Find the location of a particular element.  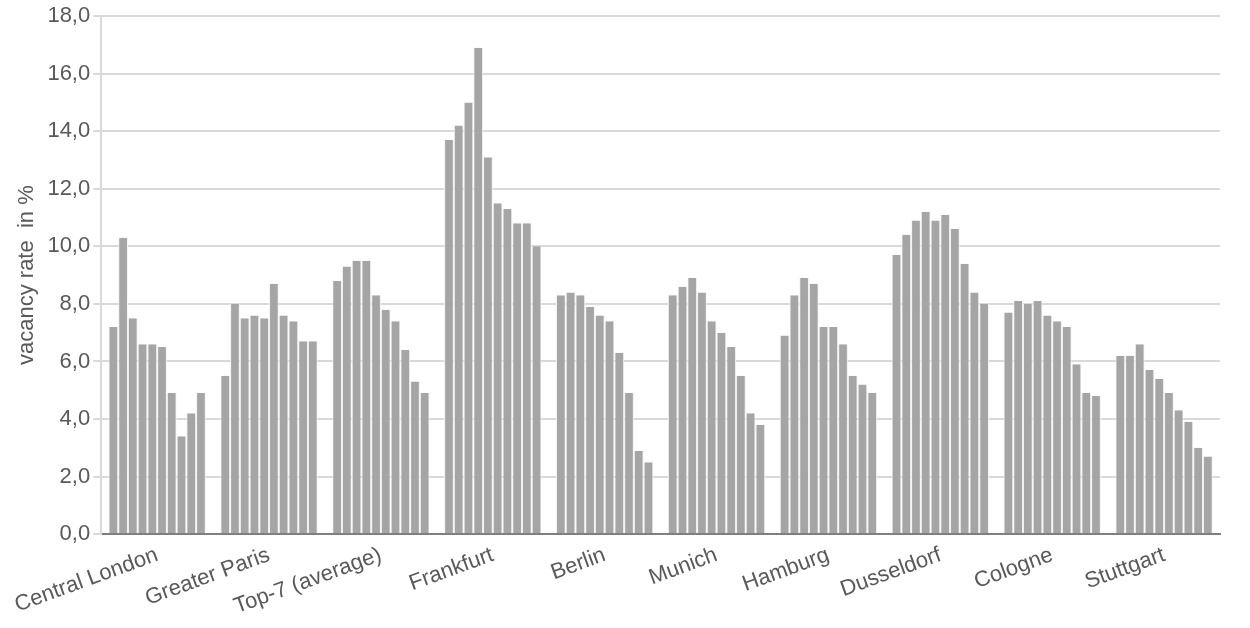

y-tick-label: 8,0 is located at coordinates (75, 302).